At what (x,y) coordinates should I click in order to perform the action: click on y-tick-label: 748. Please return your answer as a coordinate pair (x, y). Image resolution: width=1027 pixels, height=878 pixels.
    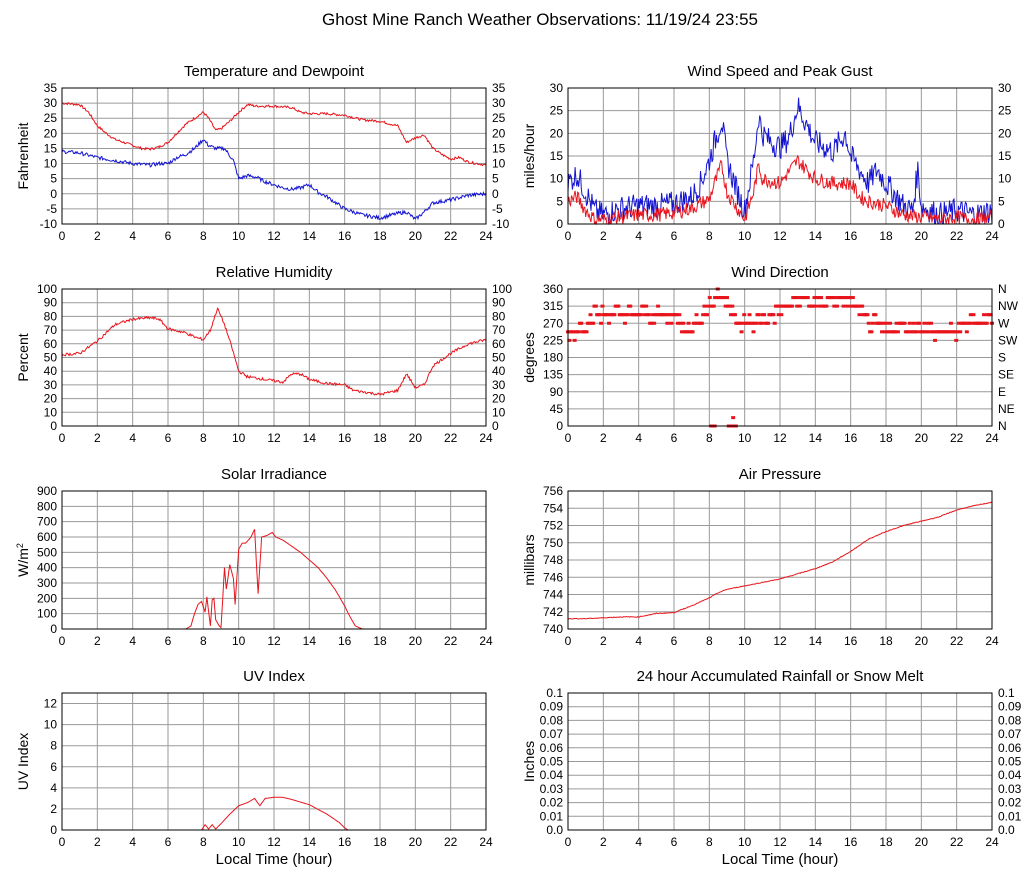
    Looking at the image, I should click on (553, 560).